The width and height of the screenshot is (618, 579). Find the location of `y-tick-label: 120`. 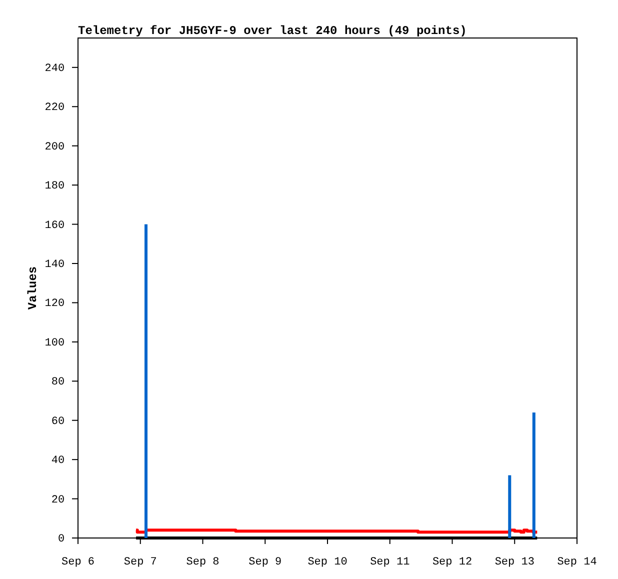

y-tick-label: 120 is located at coordinates (54, 304).